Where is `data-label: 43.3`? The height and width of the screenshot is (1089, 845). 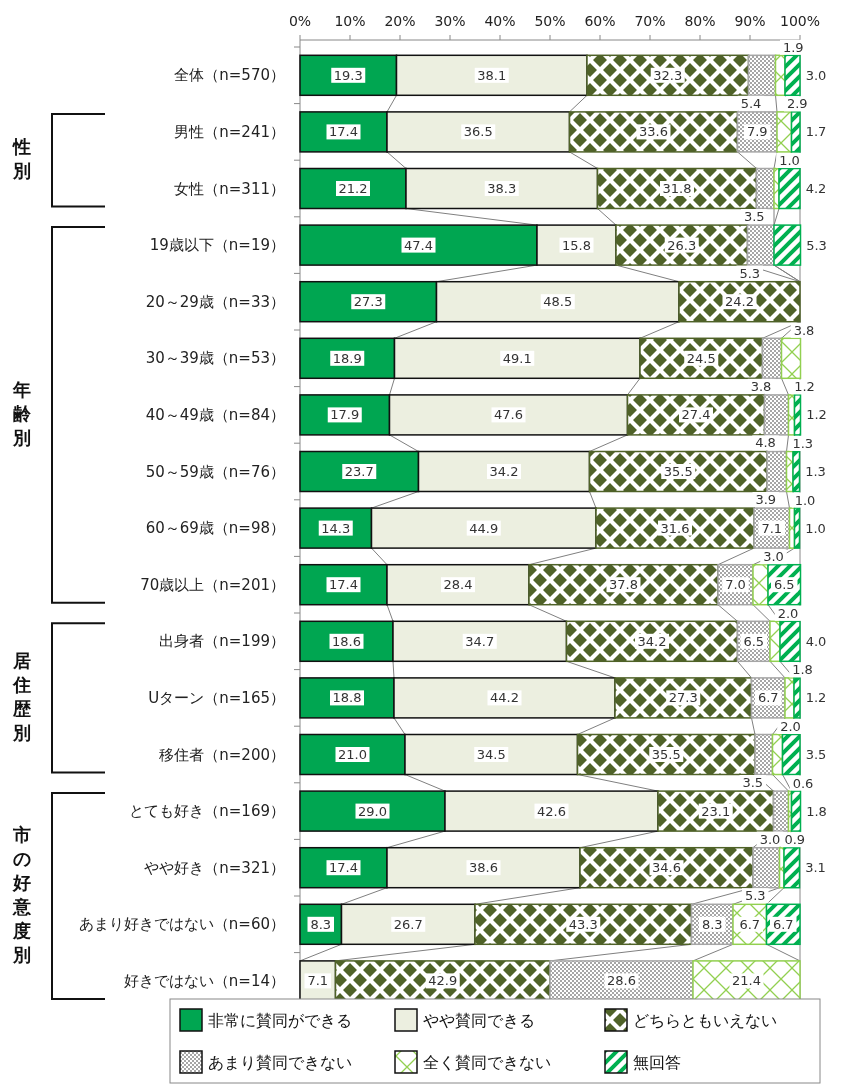 data-label: 43.3 is located at coordinates (583, 924).